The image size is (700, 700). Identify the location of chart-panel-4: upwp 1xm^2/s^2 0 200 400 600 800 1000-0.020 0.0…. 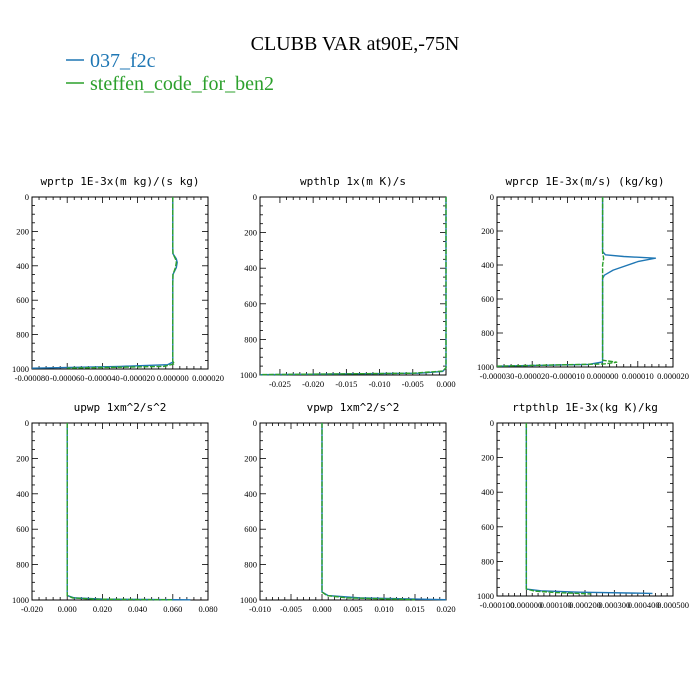
(115, 507).